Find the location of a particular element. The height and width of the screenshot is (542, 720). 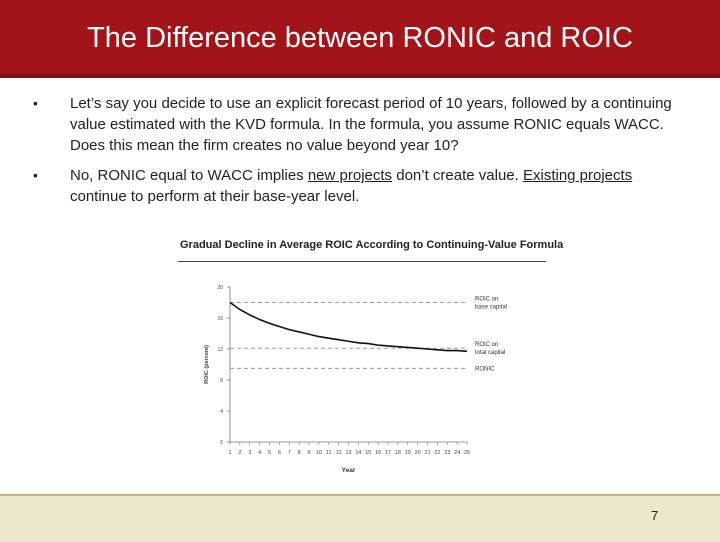

footer-bar is located at coordinates (360, 518).